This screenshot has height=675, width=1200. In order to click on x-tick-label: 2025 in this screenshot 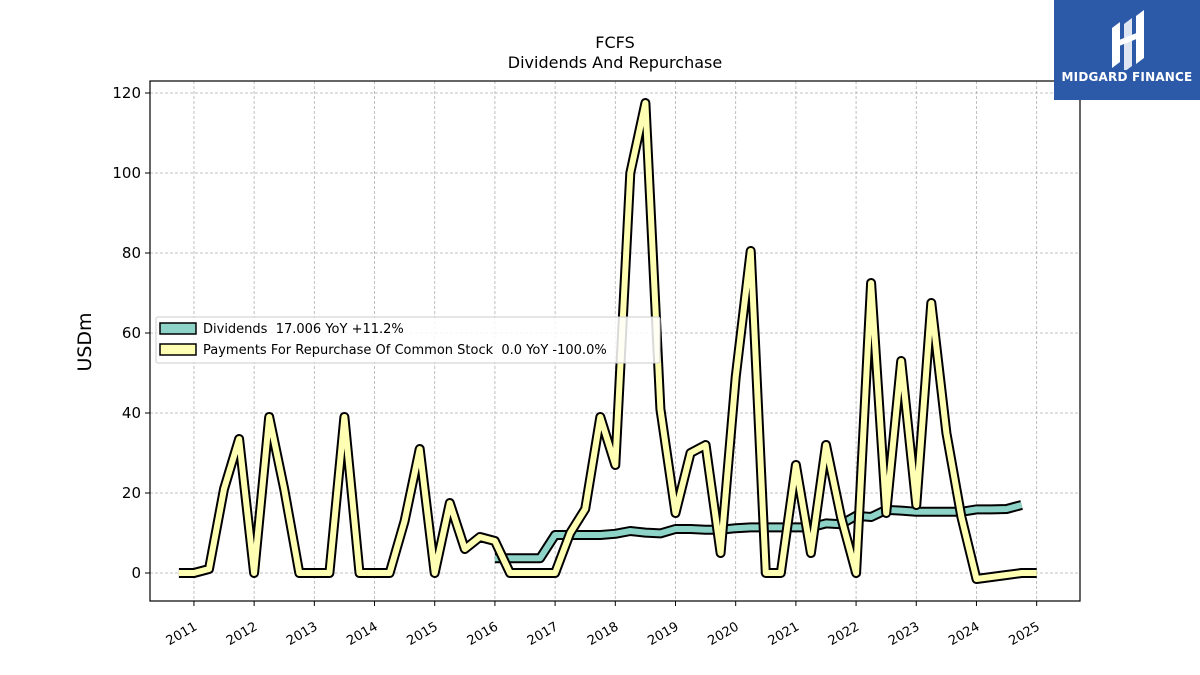, I will do `click(1025, 634)`.